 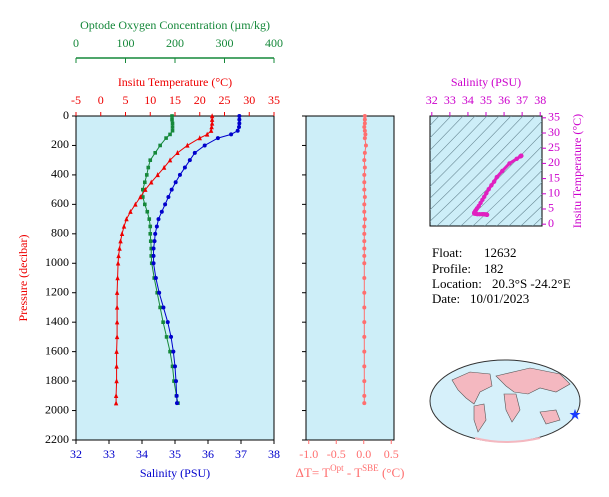 I want to click on x-tick-label: 33, so click(x=450, y=100).